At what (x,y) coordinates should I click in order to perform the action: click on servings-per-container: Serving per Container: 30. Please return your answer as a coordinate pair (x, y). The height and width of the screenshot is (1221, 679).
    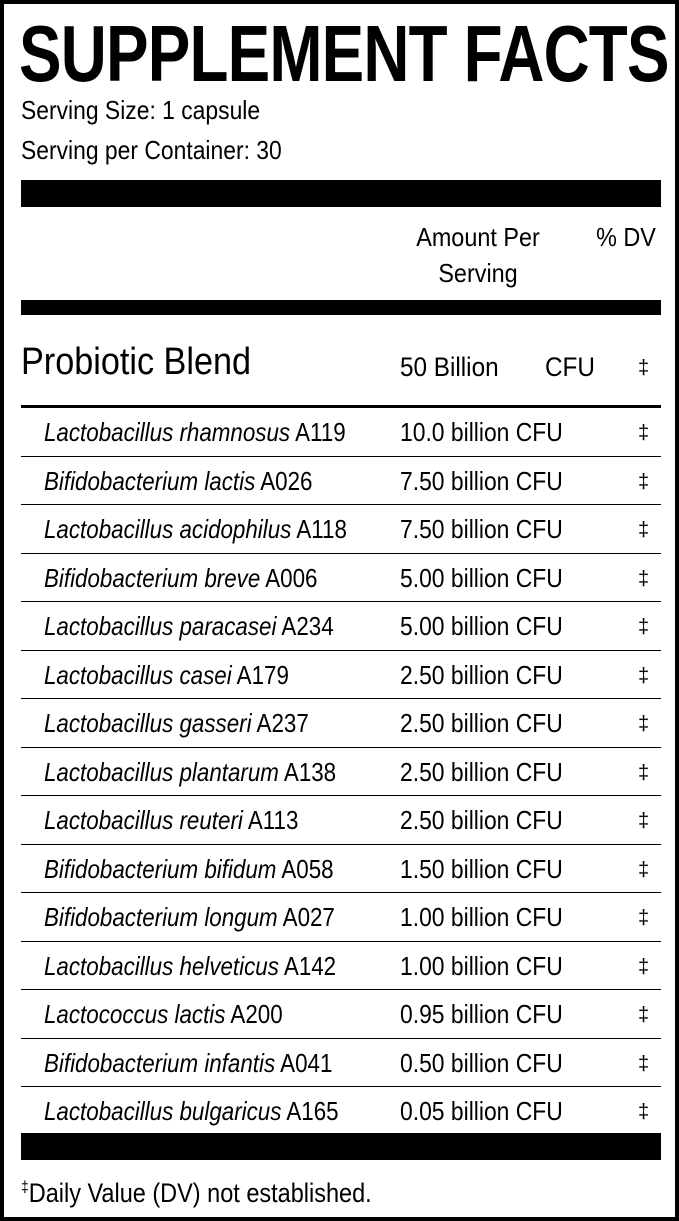
    Looking at the image, I should click on (151, 150).